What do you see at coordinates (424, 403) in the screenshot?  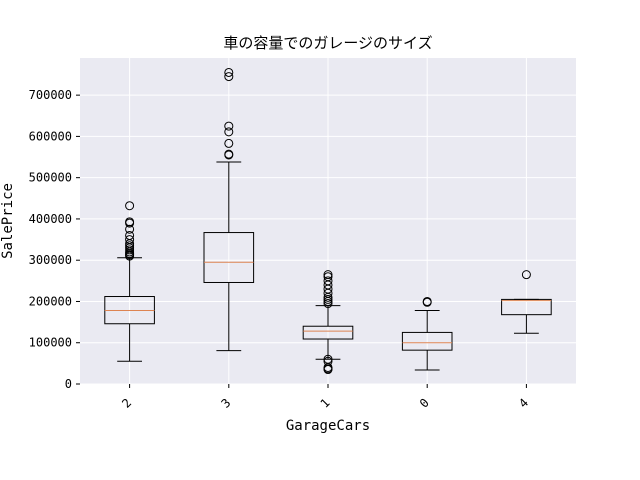 I see `x-tick-label: 0` at bounding box center [424, 403].